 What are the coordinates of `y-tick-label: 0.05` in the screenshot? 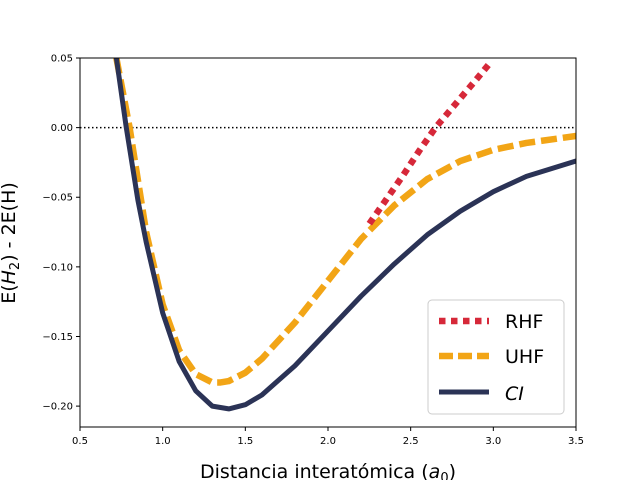 It's located at (62, 59).